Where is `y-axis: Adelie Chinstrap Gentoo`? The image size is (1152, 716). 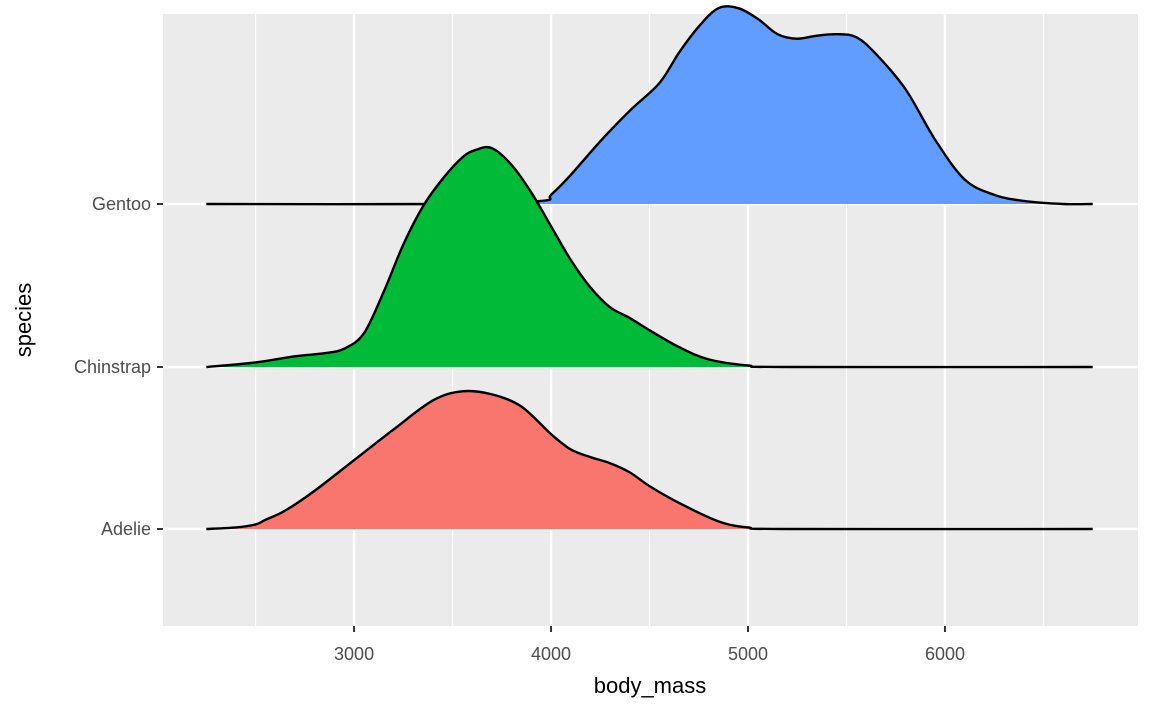 y-axis: Adelie Chinstrap Gentoo is located at coordinates (118, 366).